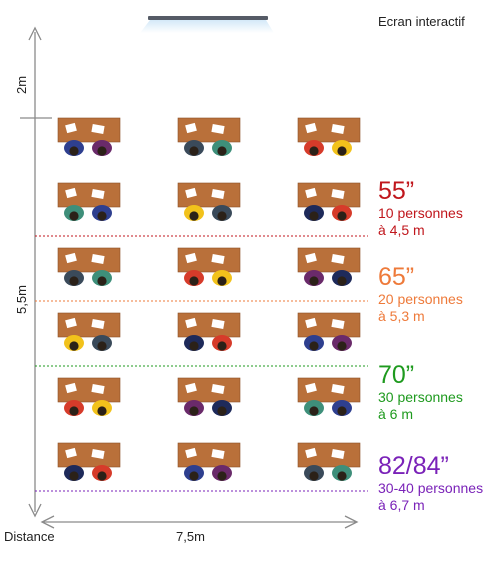 The height and width of the screenshot is (567, 500). Describe the element at coordinates (401, 316) in the screenshot. I see `size-65-distance: à 5,3 m` at that location.